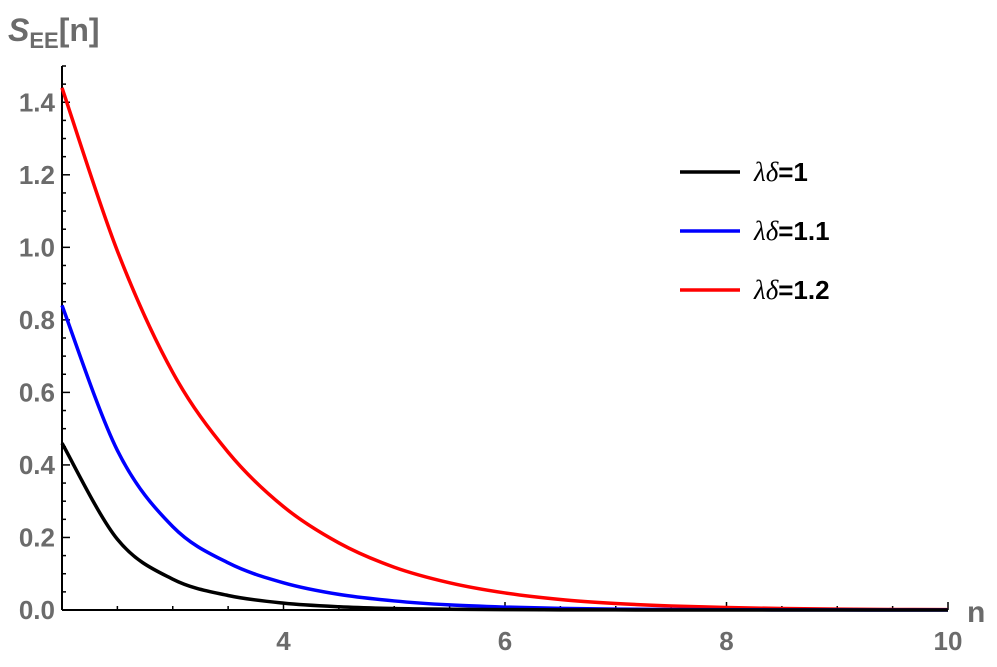  Describe the element at coordinates (726, 641) in the screenshot. I see `x-tick-label: 8` at that location.